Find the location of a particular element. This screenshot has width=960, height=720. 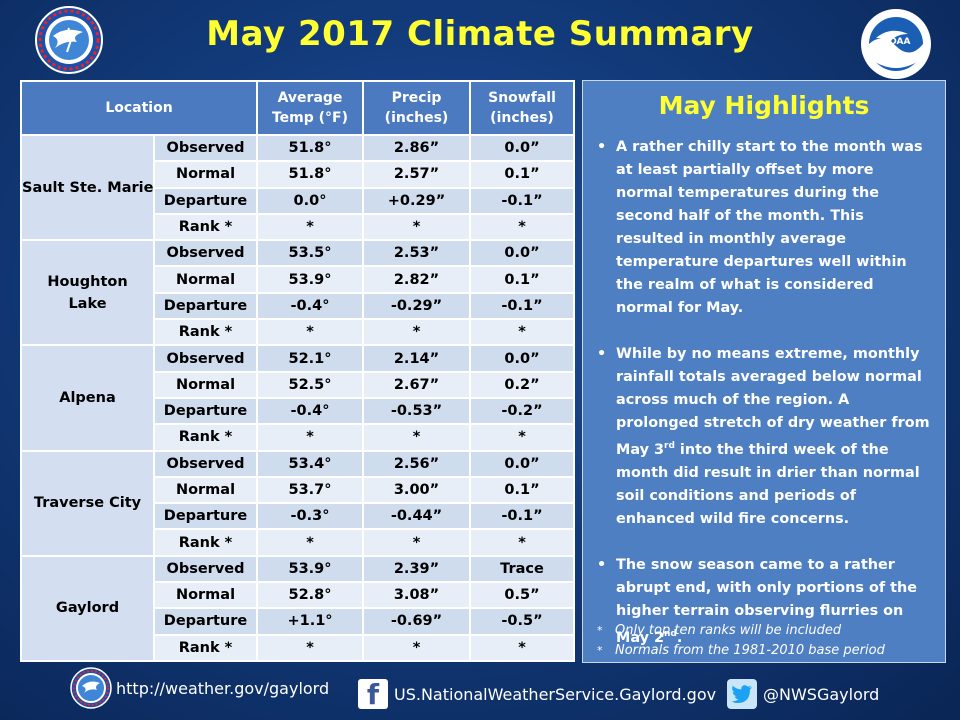

precip-cell: 2.57” is located at coordinates (416, 174).